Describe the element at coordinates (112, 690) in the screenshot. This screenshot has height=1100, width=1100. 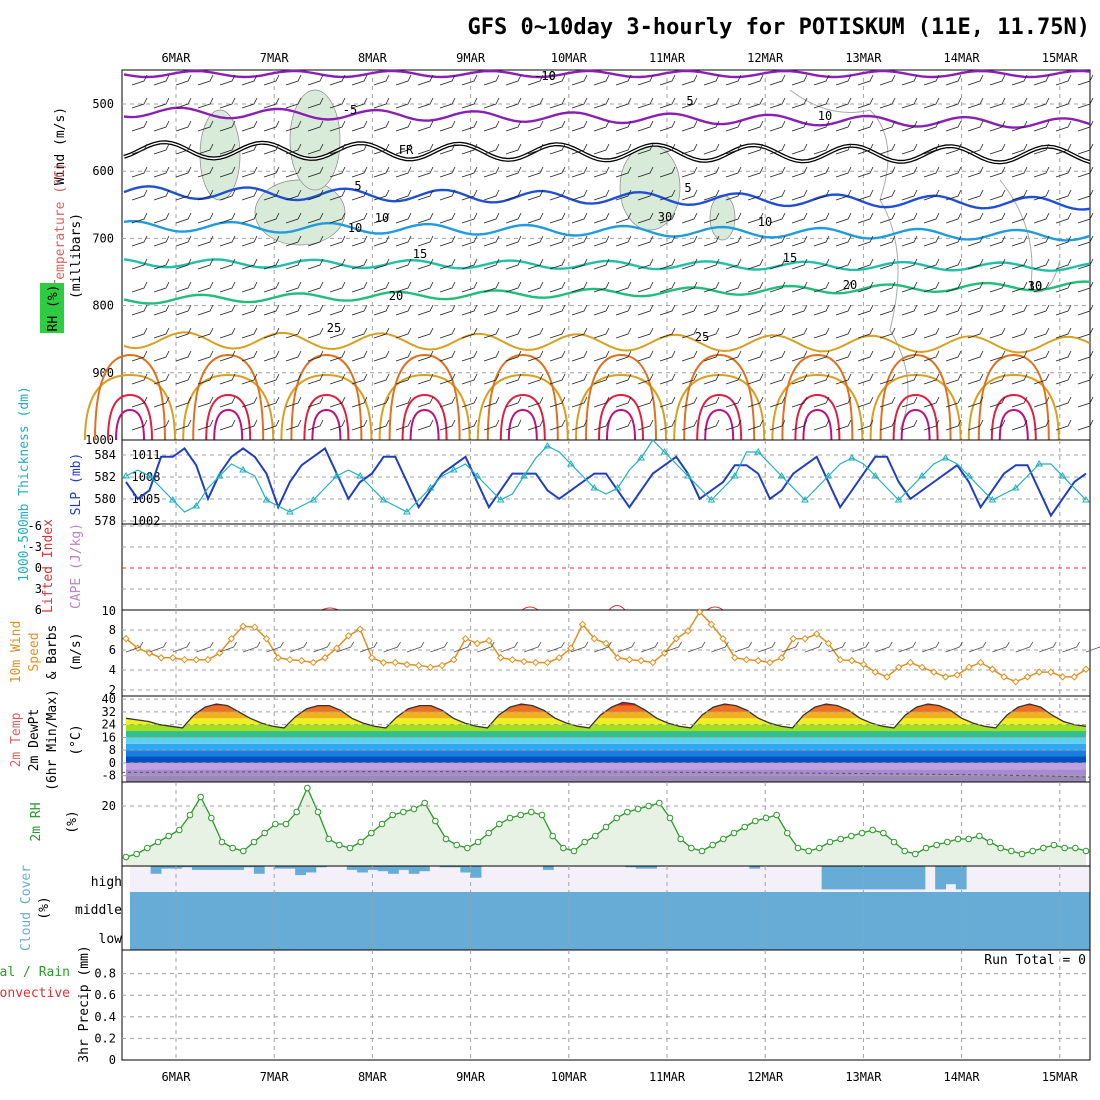
I see `wind10-ytick: 2` at that location.